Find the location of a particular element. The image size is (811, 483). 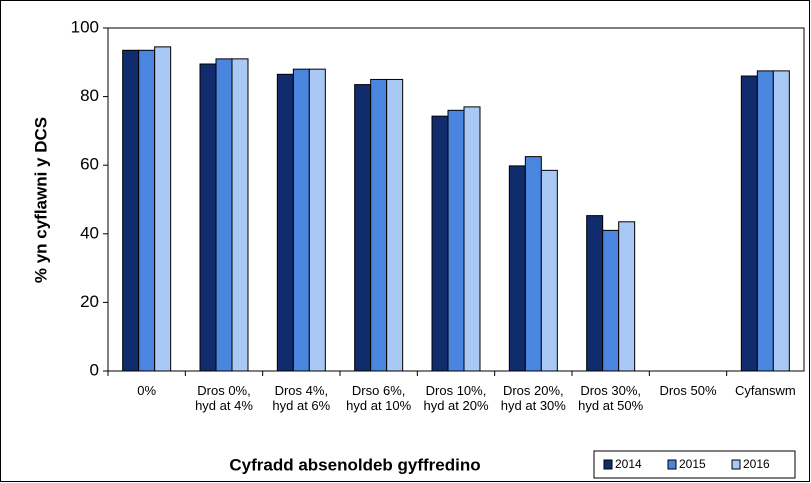

legend-box is located at coordinates (694, 464).